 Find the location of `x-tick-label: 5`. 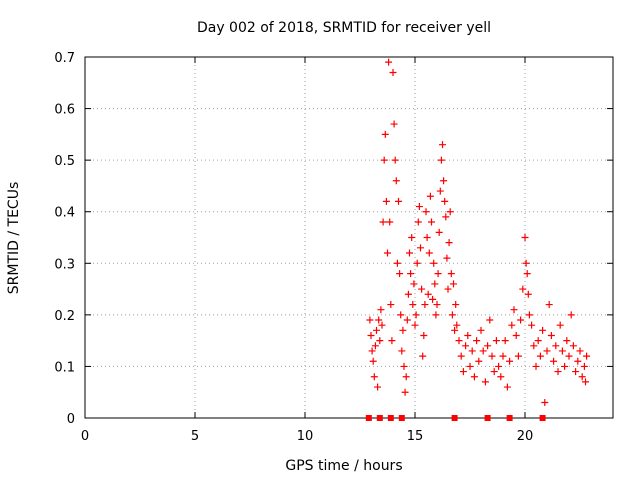

x-tick-label: 5 is located at coordinates (195, 436).